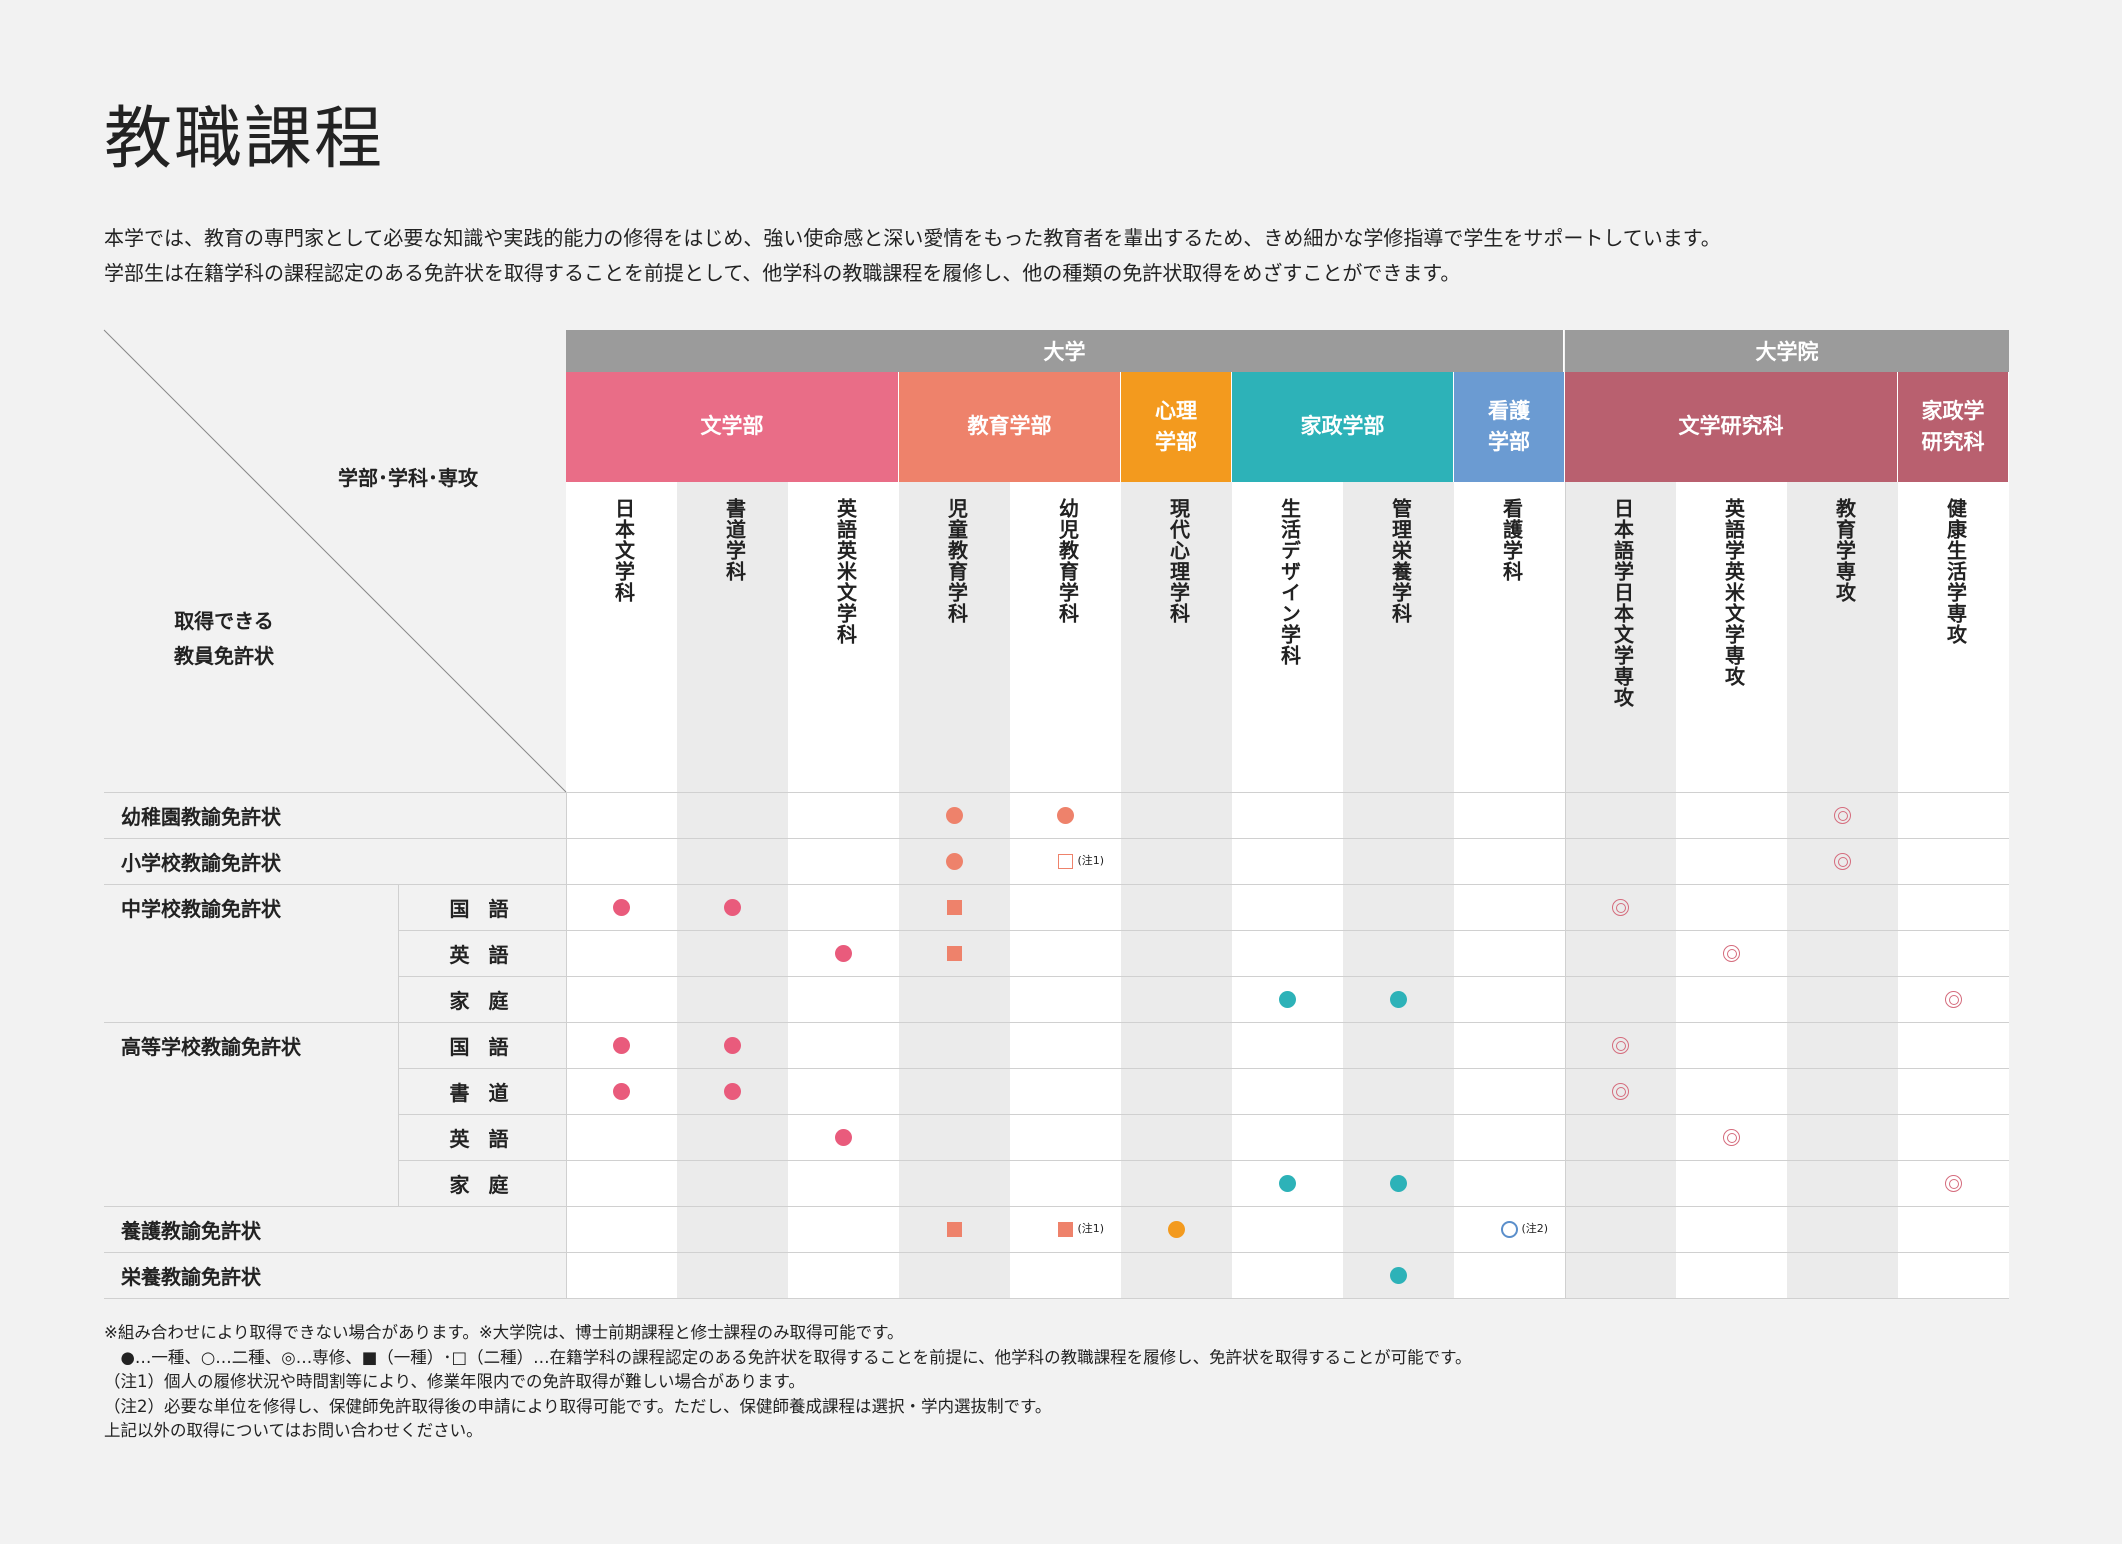  Describe the element at coordinates (623, 550) in the screenshot. I see `department-label: 日本文学科` at that location.